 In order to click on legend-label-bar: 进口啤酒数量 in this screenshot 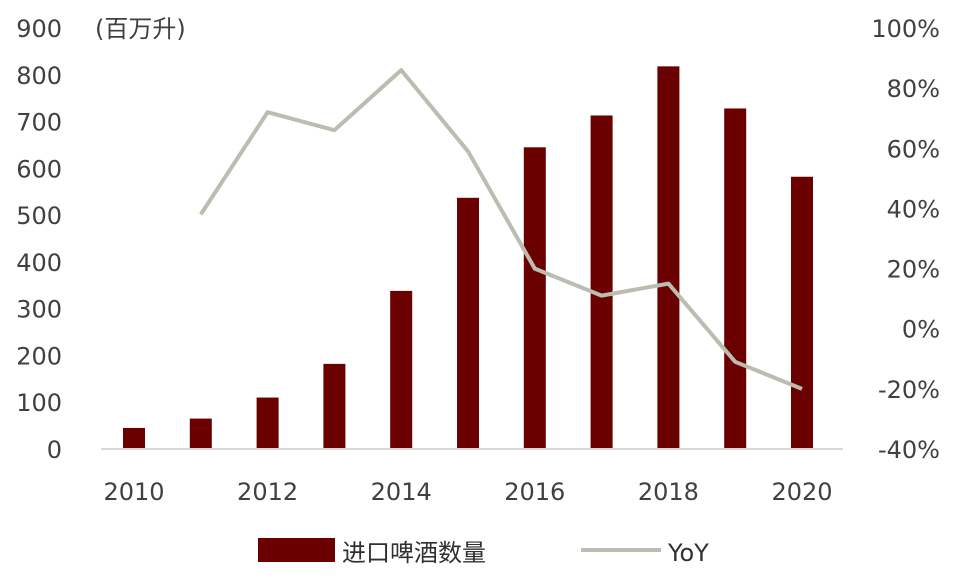, I will do `click(414, 553)`.